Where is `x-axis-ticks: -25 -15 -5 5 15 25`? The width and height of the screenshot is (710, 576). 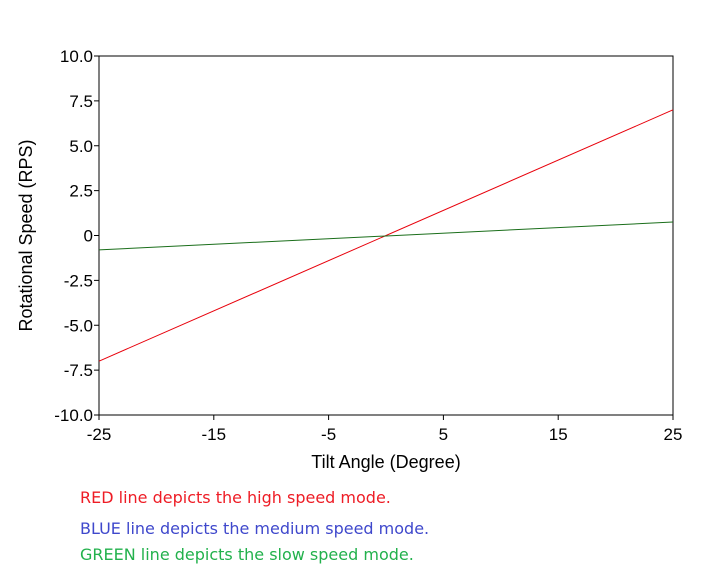
x-axis-ticks: -25 -15 -5 5 15 25 is located at coordinates (385, 429).